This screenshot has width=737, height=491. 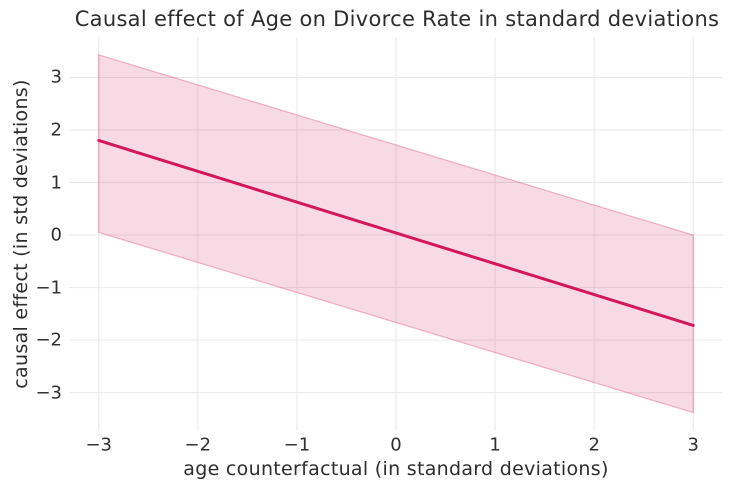 What do you see at coordinates (21, 234) in the screenshot?
I see `y-axis-label: causal effect (in std deviations)` at bounding box center [21, 234].